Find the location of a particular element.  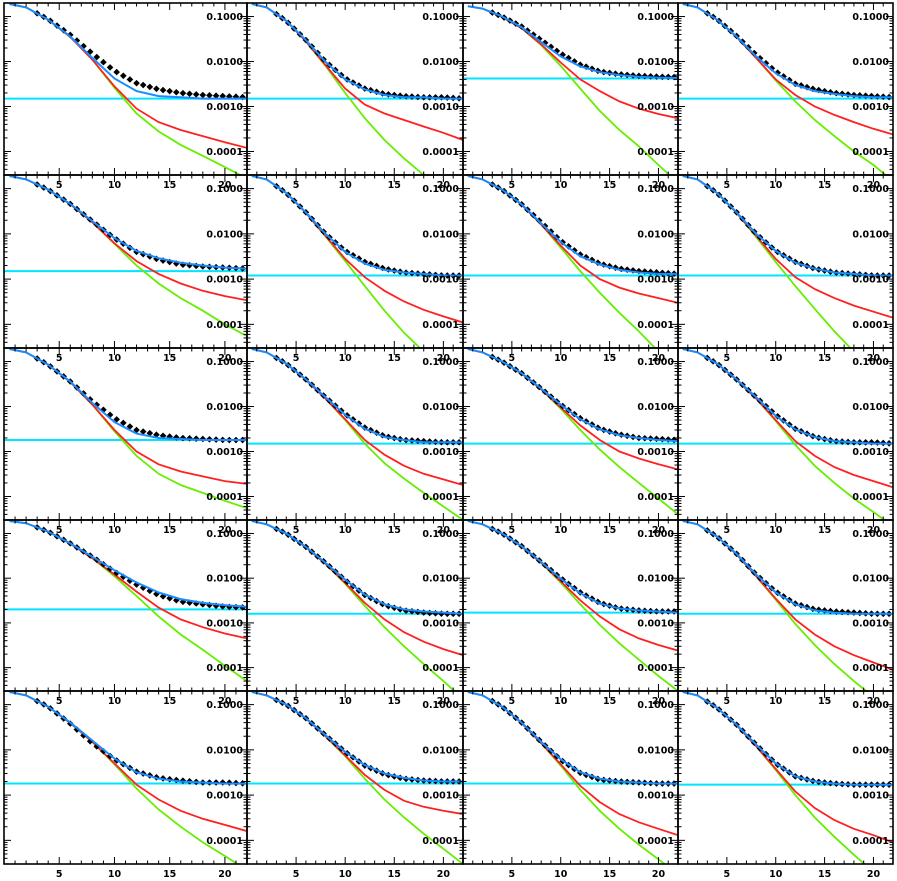

panel-16: 0.1000 0.0100 0.0010 0.0001 5 10 15 20 is located at coordinates (785, 613).